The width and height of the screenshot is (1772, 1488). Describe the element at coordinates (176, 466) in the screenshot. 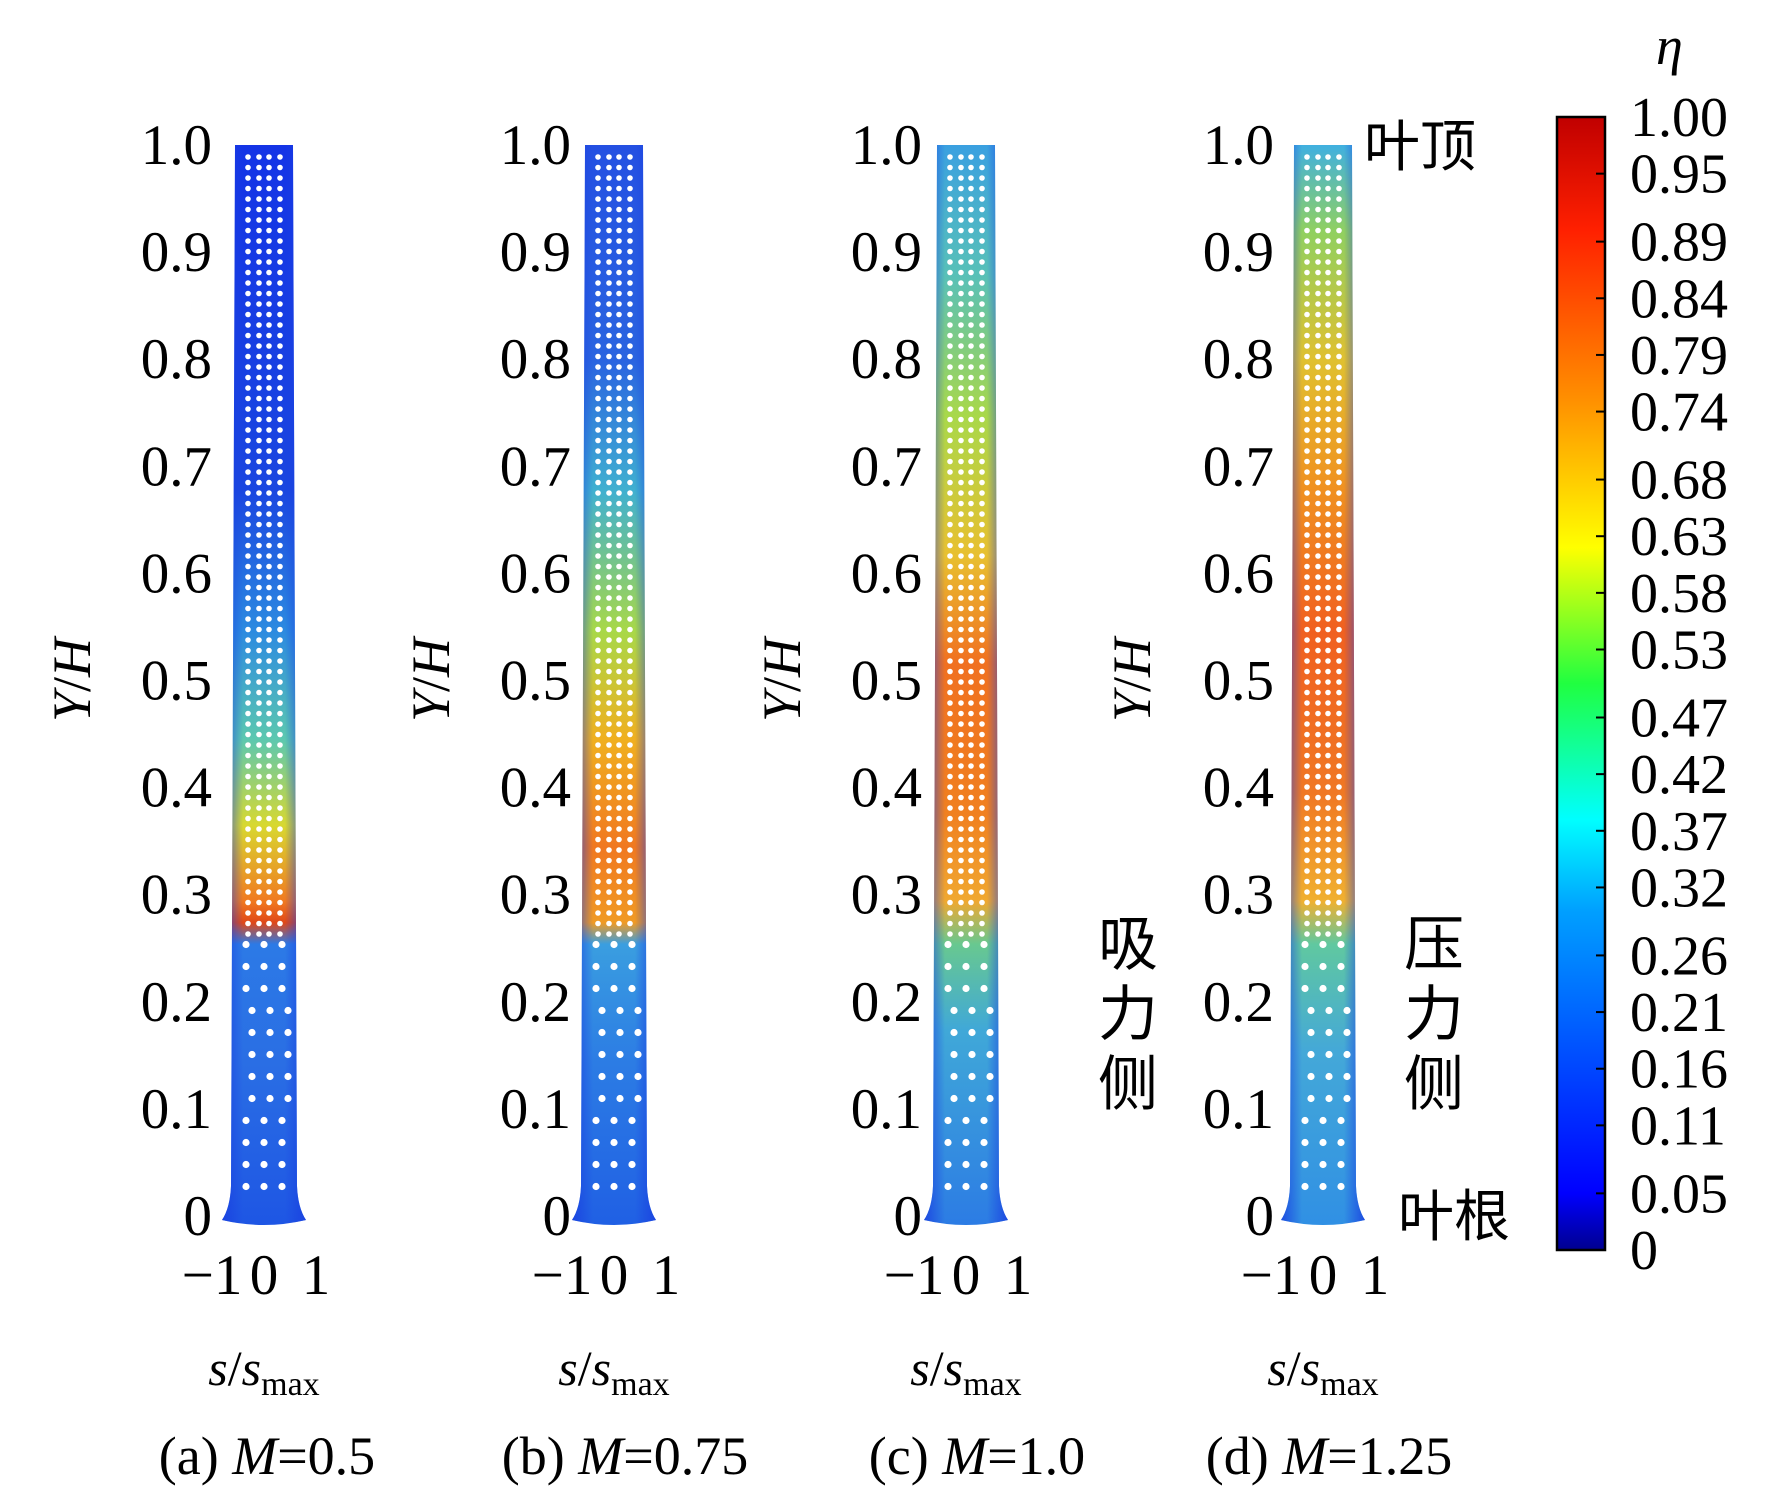

I see `y-tick-label: 0.7` at that location.